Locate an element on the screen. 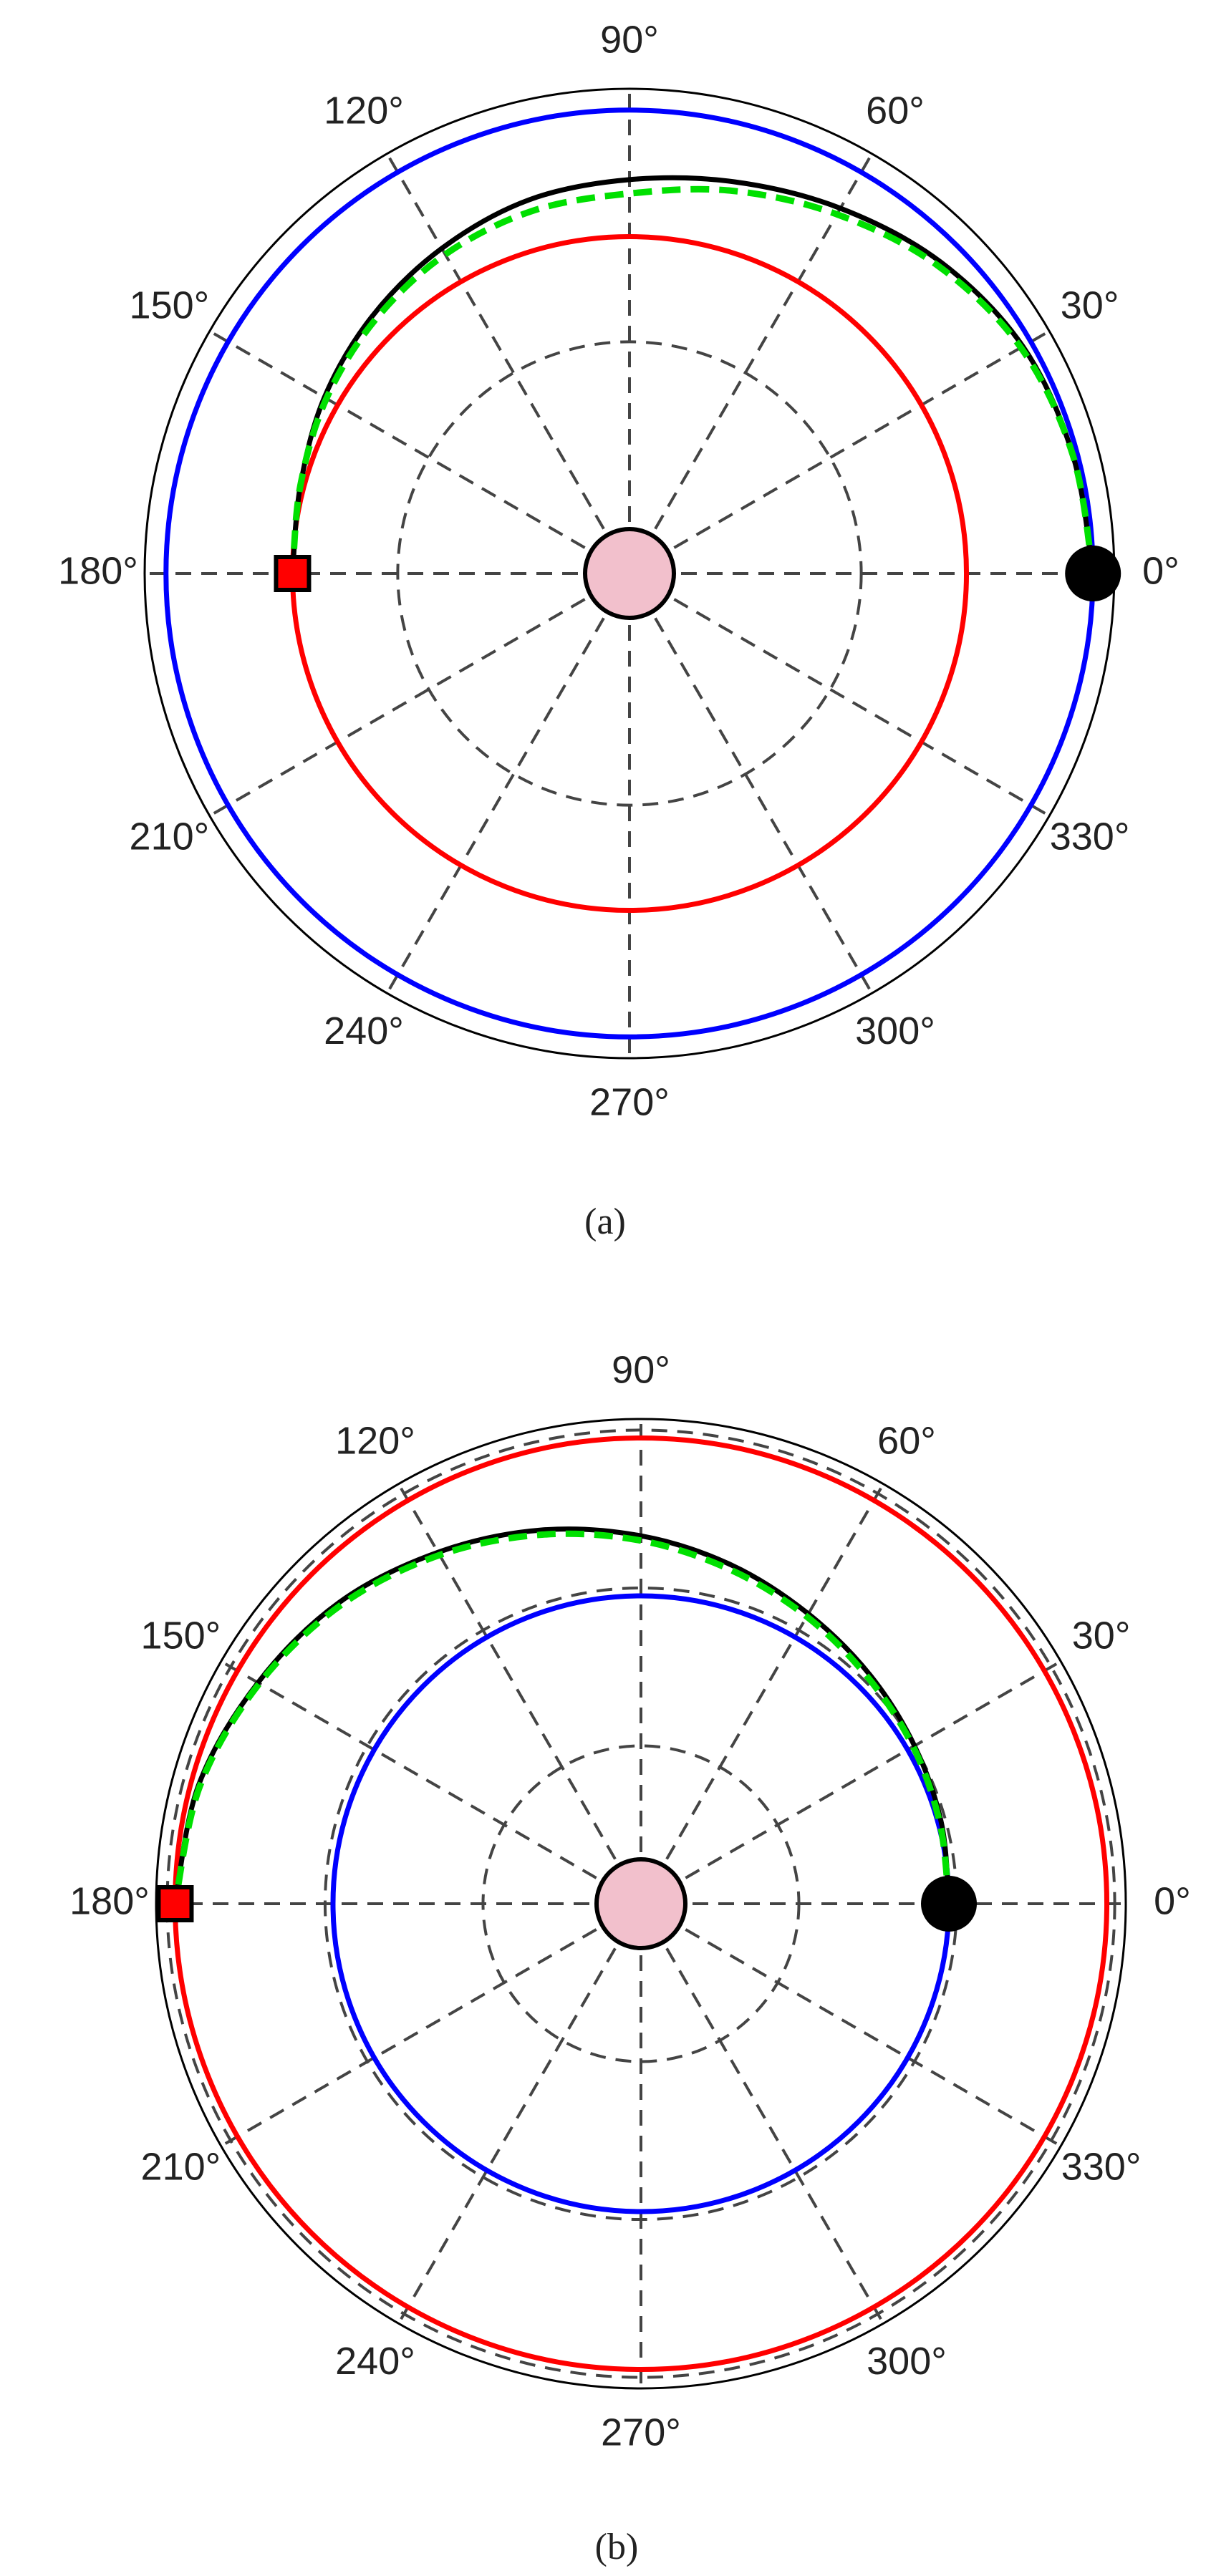 The image size is (1211, 2576). grid-ring is located at coordinates (629, 573).